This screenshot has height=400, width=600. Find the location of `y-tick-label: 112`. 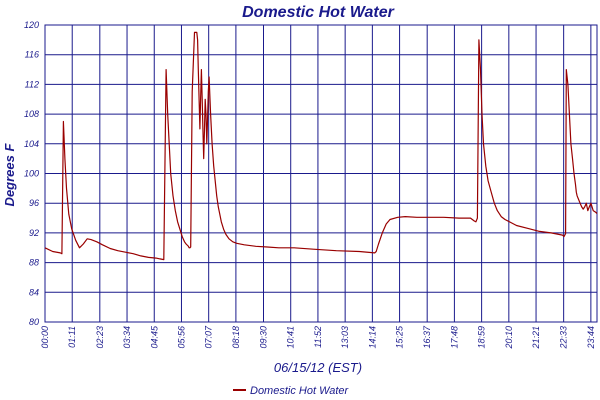

y-tick-label: 112 is located at coordinates (32, 84).